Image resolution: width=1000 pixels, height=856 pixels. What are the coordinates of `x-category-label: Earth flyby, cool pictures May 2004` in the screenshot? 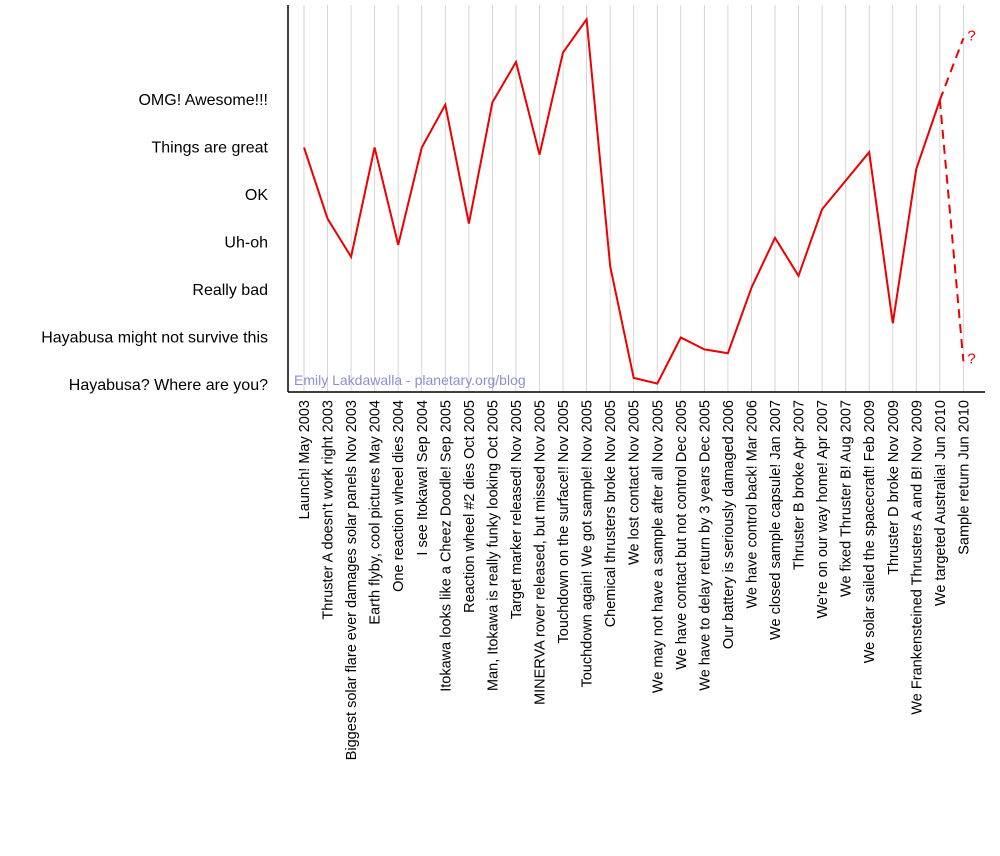 It's located at (376, 512).